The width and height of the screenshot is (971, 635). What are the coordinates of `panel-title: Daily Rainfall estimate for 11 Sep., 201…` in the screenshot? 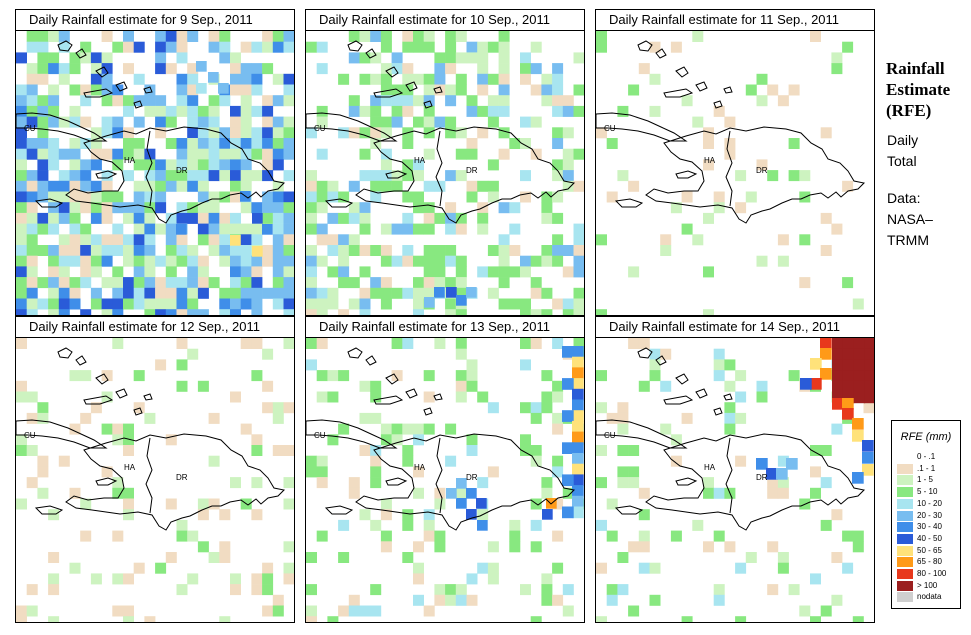 It's located at (735, 20).